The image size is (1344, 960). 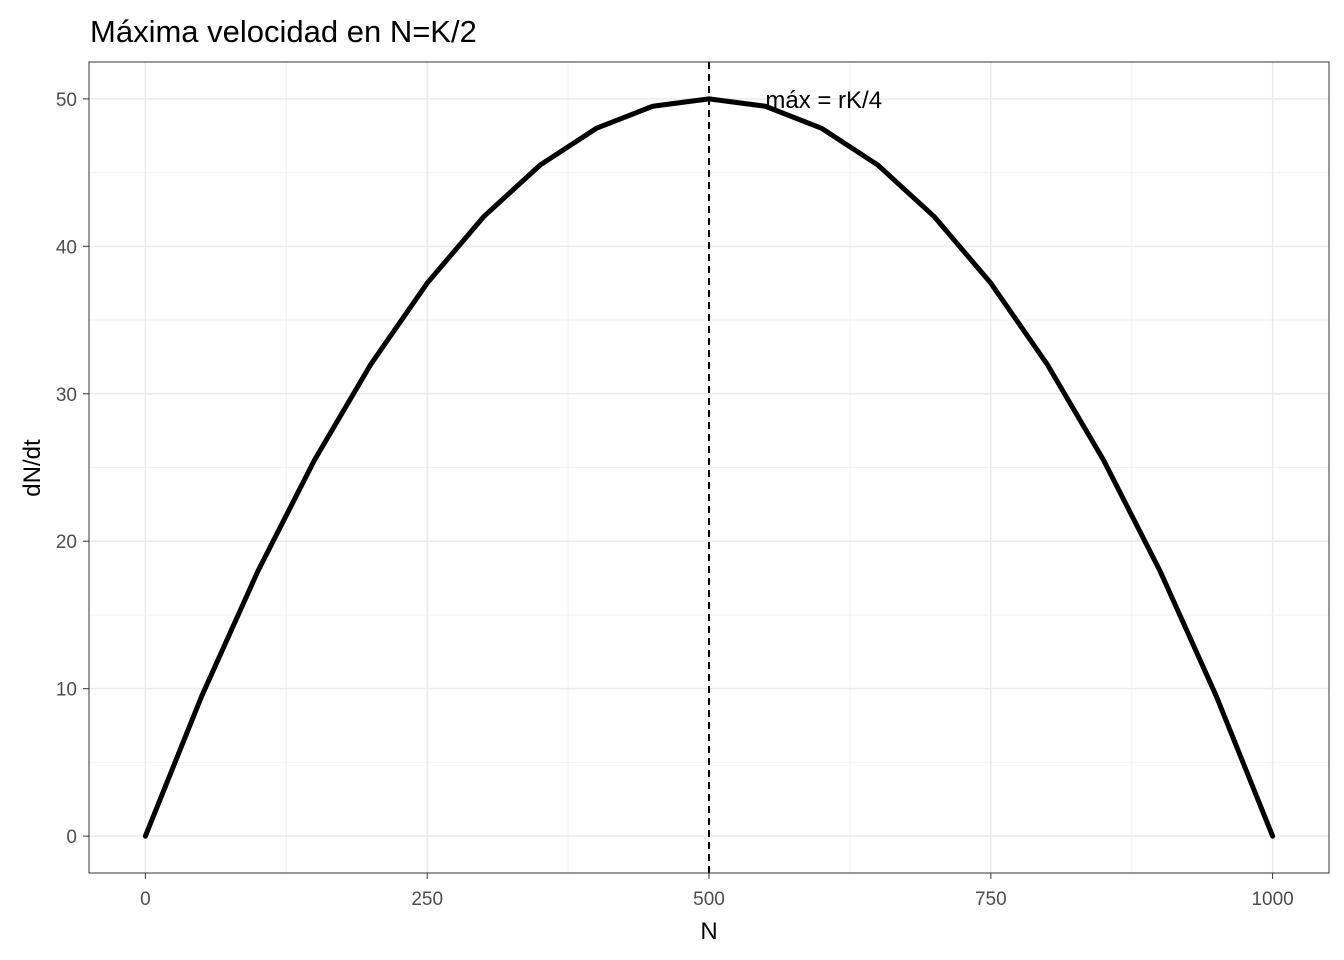 I want to click on y-tick-label: 0, so click(x=71, y=837).